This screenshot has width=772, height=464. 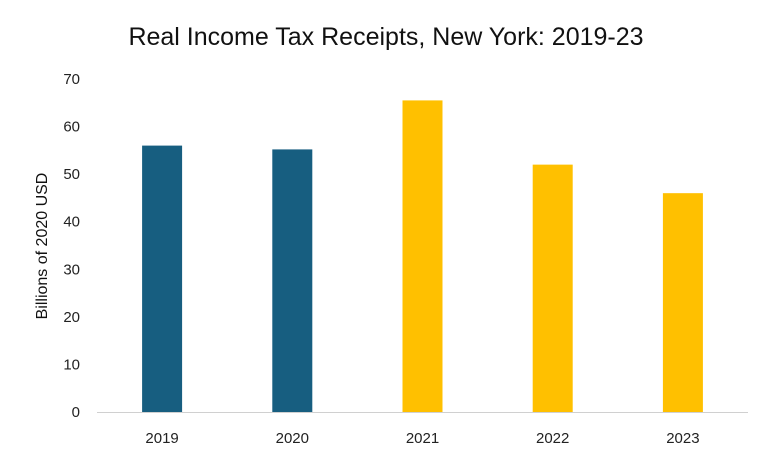 I want to click on x-tick-label: 2019, so click(x=161, y=438).